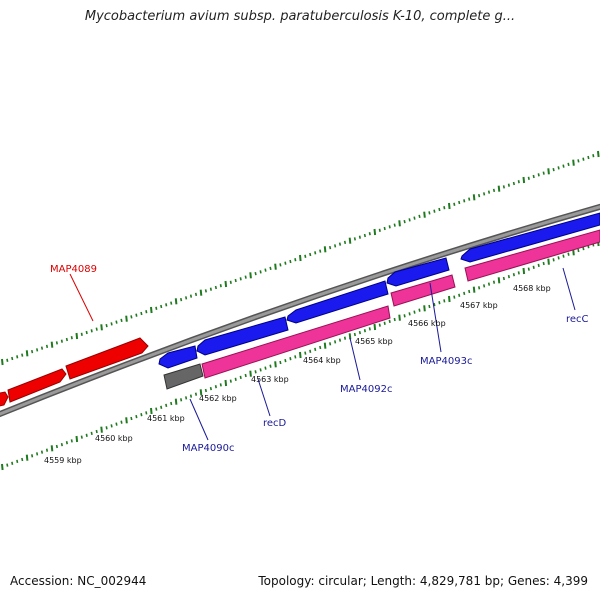  I want to click on tick-label-4565: 4565 kbp, so click(374, 341).